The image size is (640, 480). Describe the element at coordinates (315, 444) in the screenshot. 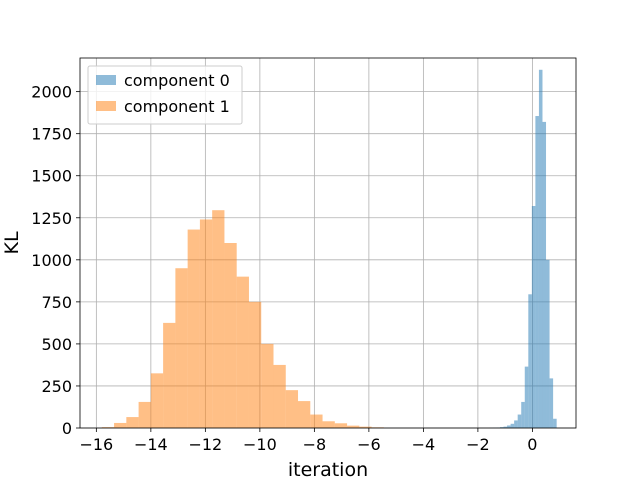

I see `x-tick-label: −8` at that location.